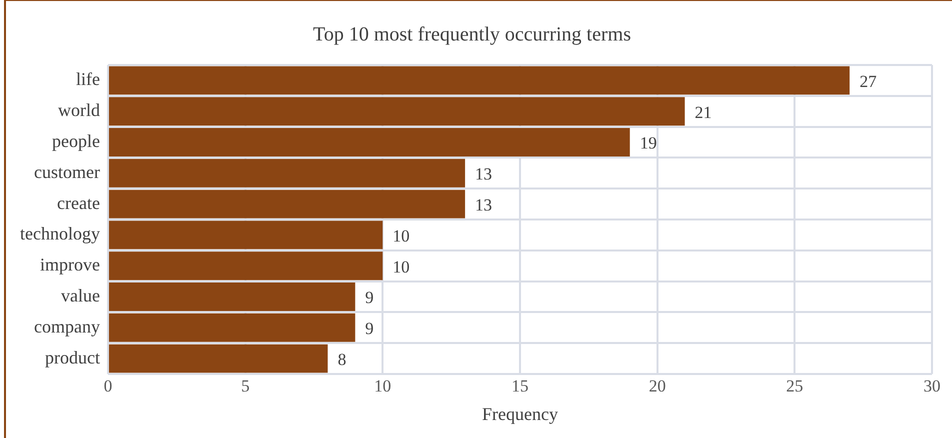 This screenshot has height=438, width=952. What do you see at coordinates (869, 81) in the screenshot?
I see `data-label: 27` at bounding box center [869, 81].